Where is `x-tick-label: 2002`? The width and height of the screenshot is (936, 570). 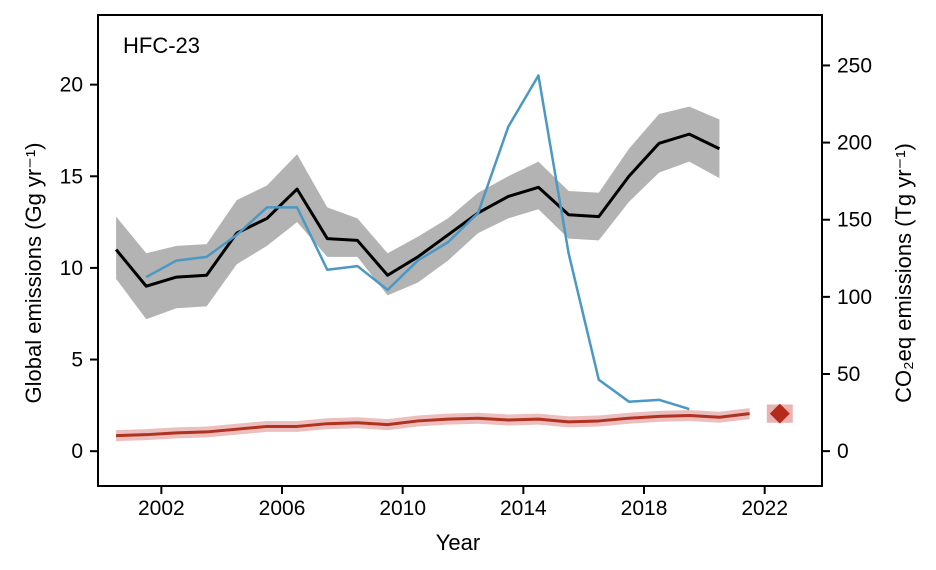 x-tick-label: 2002 is located at coordinates (161, 508).